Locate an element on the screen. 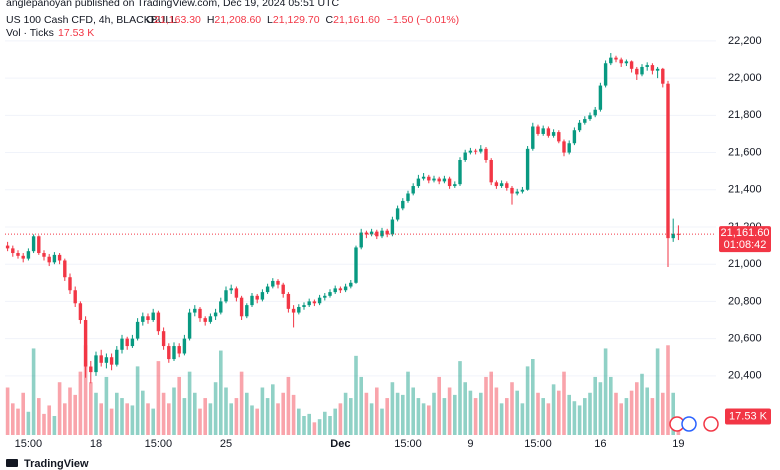 The width and height of the screenshot is (780, 470). logo-icon is located at coordinates (12, 463).